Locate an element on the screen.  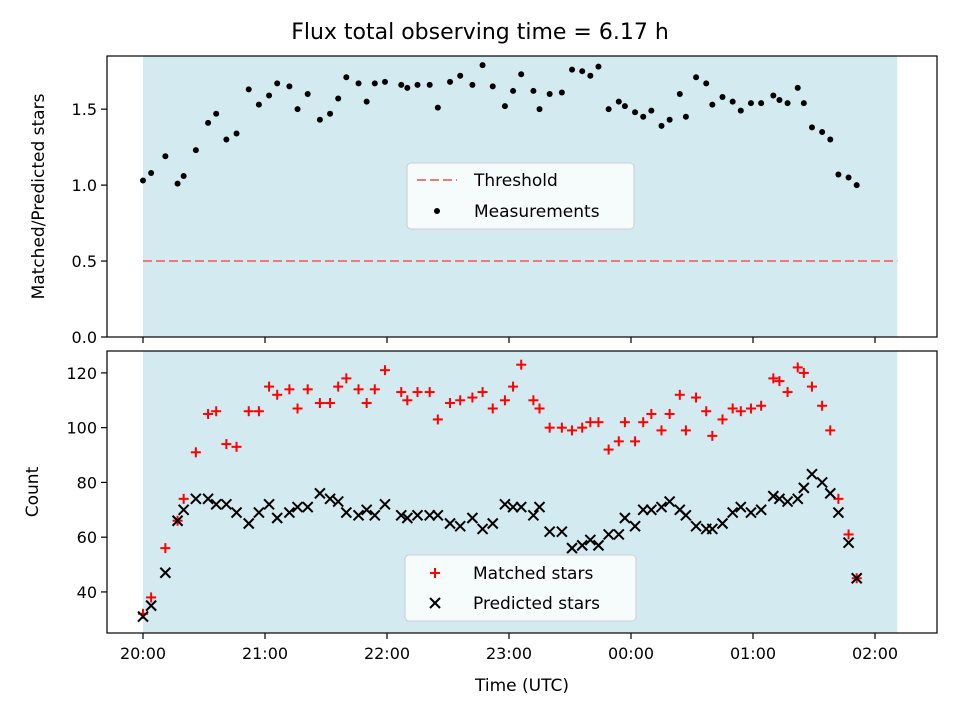
x-tick-label: 21:00 is located at coordinates (265, 653).